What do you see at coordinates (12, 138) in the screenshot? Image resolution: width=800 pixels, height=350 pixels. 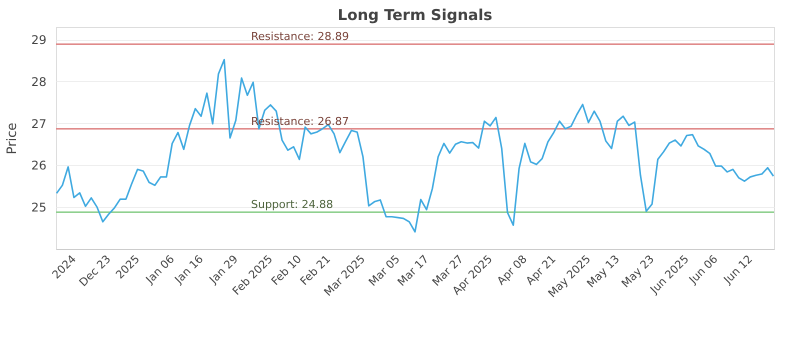 I see `y-axis-title: Price` at bounding box center [12, 138].